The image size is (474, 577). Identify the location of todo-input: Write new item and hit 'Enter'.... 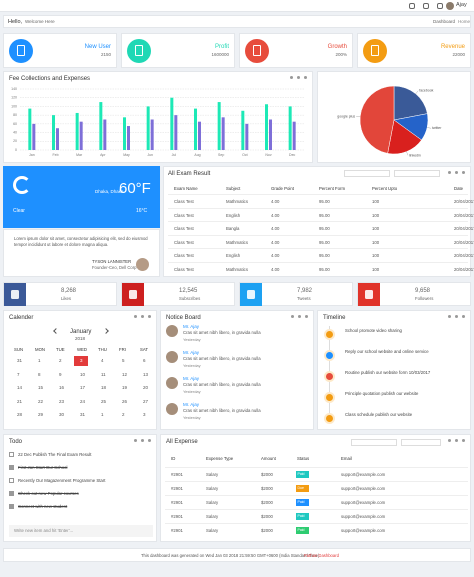
(81, 531).